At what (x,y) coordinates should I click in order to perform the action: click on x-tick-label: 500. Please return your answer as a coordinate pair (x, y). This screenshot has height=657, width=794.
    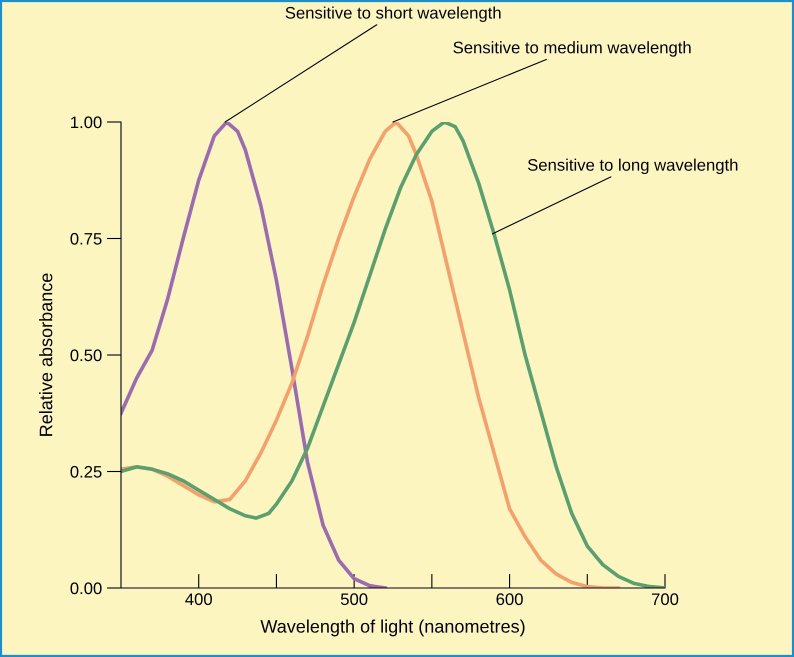
    Looking at the image, I should click on (354, 599).